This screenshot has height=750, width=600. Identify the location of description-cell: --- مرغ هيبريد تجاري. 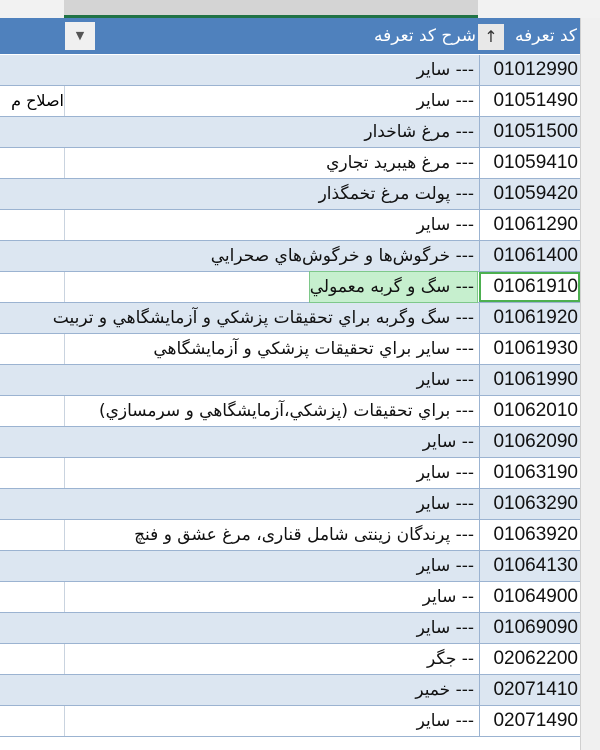
(400, 163).